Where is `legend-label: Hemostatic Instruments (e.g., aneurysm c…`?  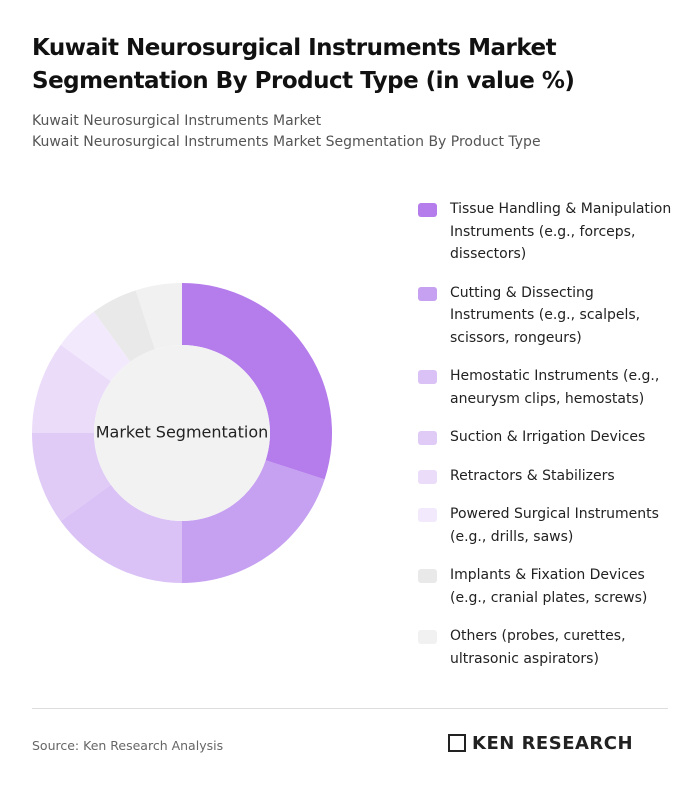 legend-label: Hemostatic Instruments (e.g., aneurysm c… is located at coordinates (555, 387).